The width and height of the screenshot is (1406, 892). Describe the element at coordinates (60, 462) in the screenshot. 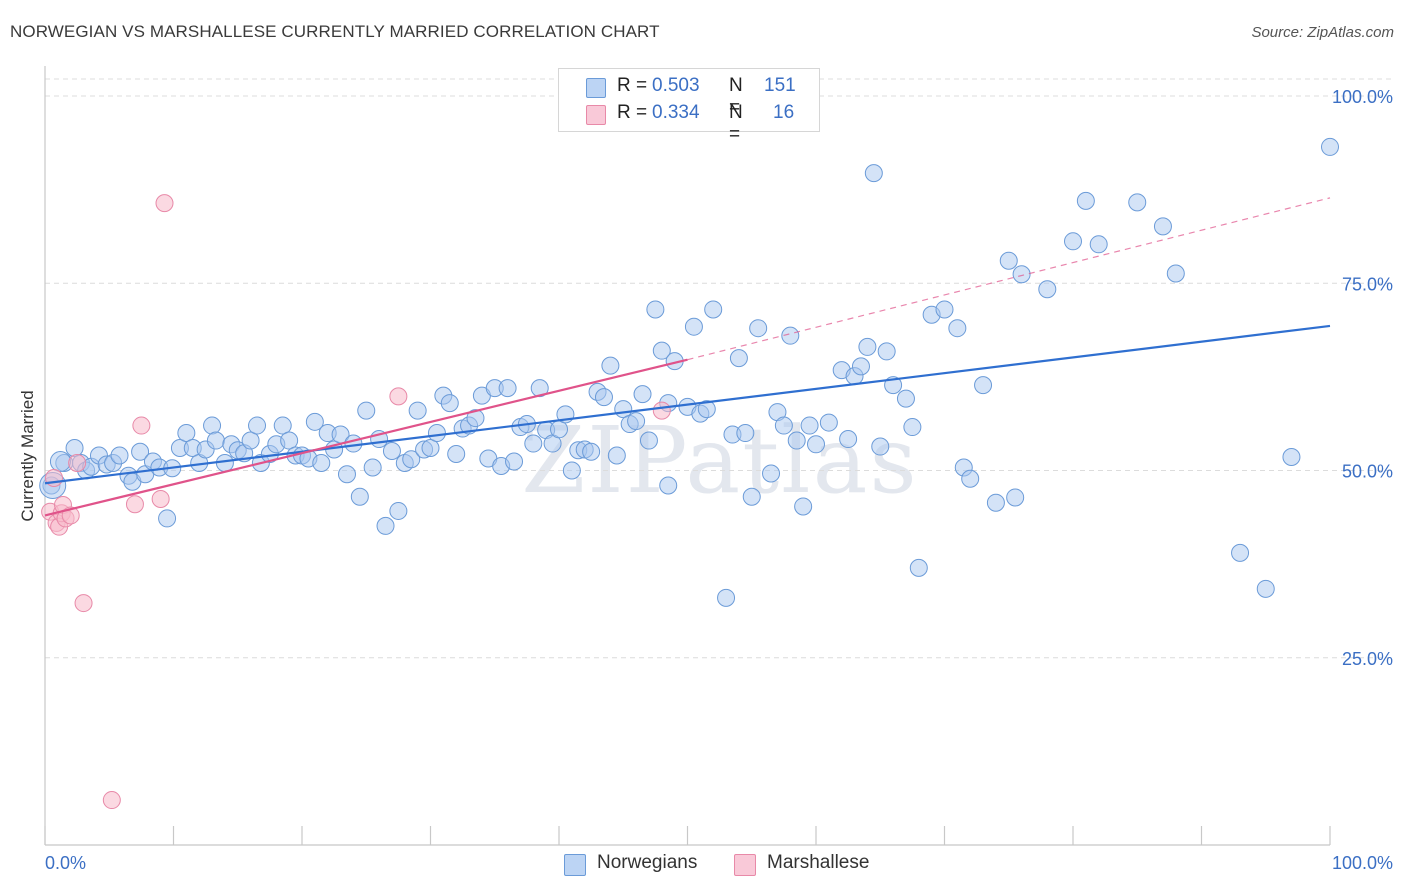

I see `norwegians-point-cluster` at that location.